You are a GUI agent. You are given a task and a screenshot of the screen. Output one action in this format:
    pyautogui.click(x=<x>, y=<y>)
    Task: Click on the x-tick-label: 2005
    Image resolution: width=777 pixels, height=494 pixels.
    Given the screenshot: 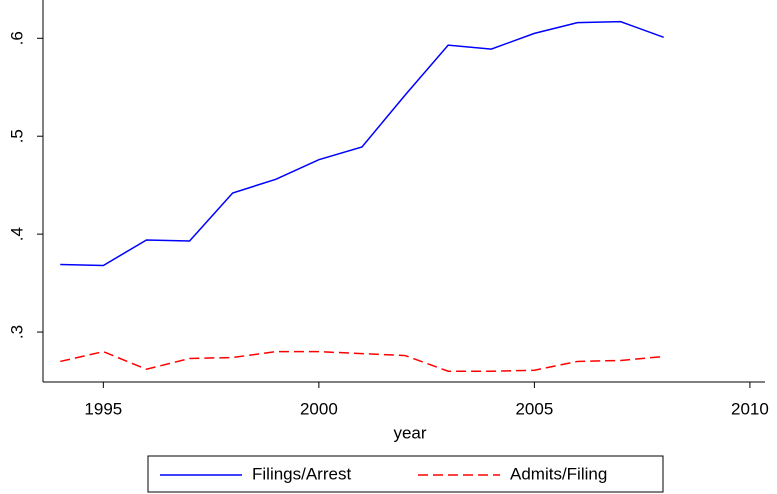 What is the action you would take?
    pyautogui.click(x=534, y=408)
    